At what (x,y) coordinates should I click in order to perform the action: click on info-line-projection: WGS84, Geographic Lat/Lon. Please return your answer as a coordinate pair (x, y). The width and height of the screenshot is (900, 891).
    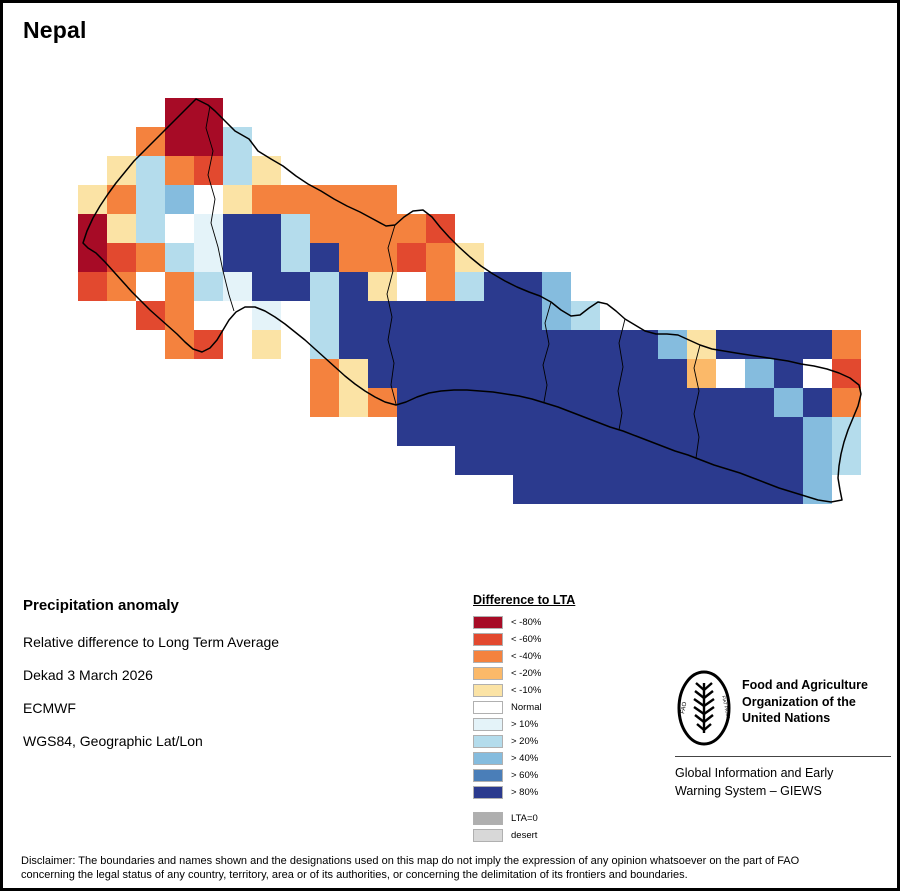
    Looking at the image, I should click on (113, 741).